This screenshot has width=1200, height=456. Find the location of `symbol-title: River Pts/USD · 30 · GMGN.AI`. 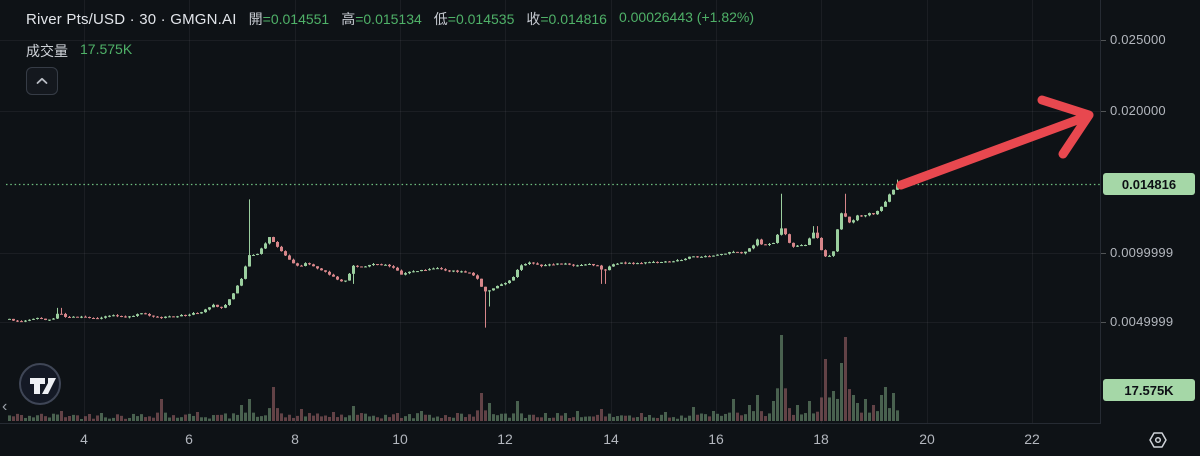

symbol-title: River Pts/USD · 30 · GMGN.AI is located at coordinates (131, 19).